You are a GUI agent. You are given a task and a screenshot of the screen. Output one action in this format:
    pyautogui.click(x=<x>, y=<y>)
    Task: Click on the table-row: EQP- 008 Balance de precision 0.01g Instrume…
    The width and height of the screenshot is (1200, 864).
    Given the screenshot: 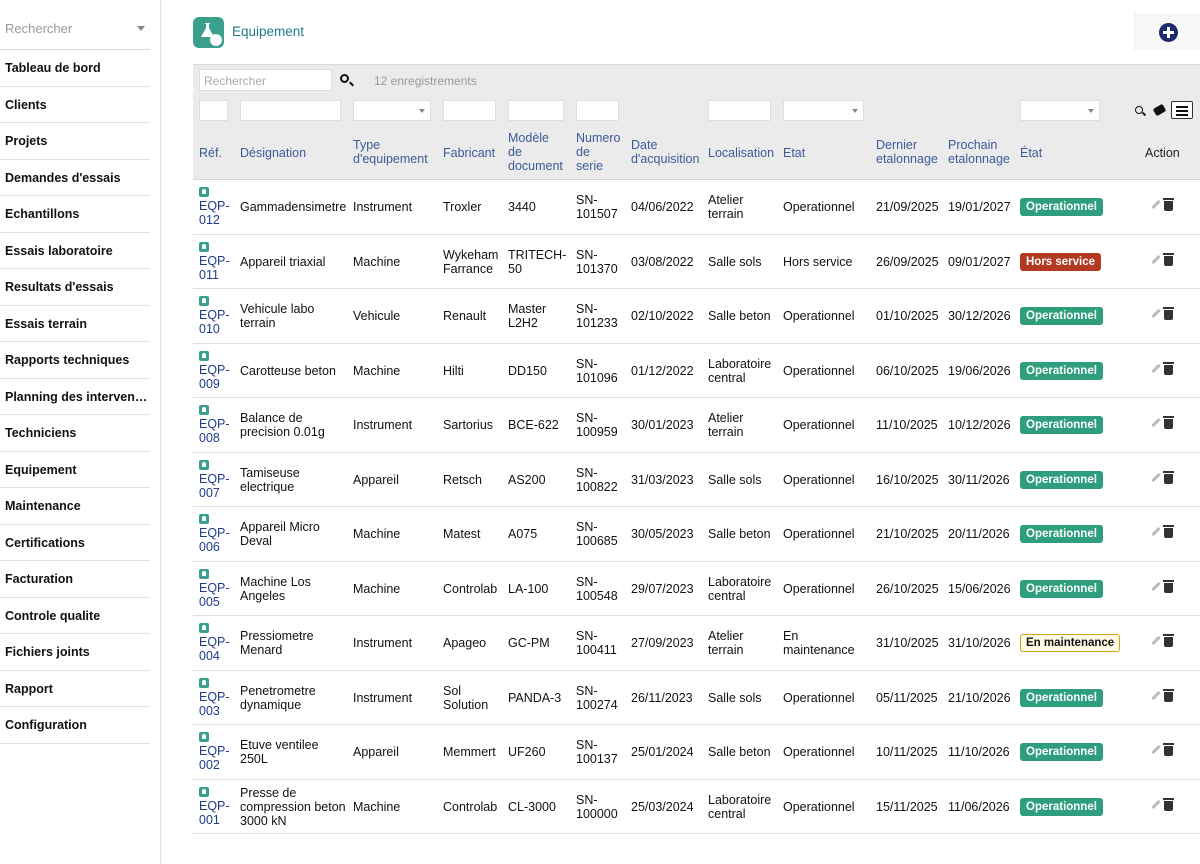 What is the action you would take?
    pyautogui.click(x=696, y=425)
    